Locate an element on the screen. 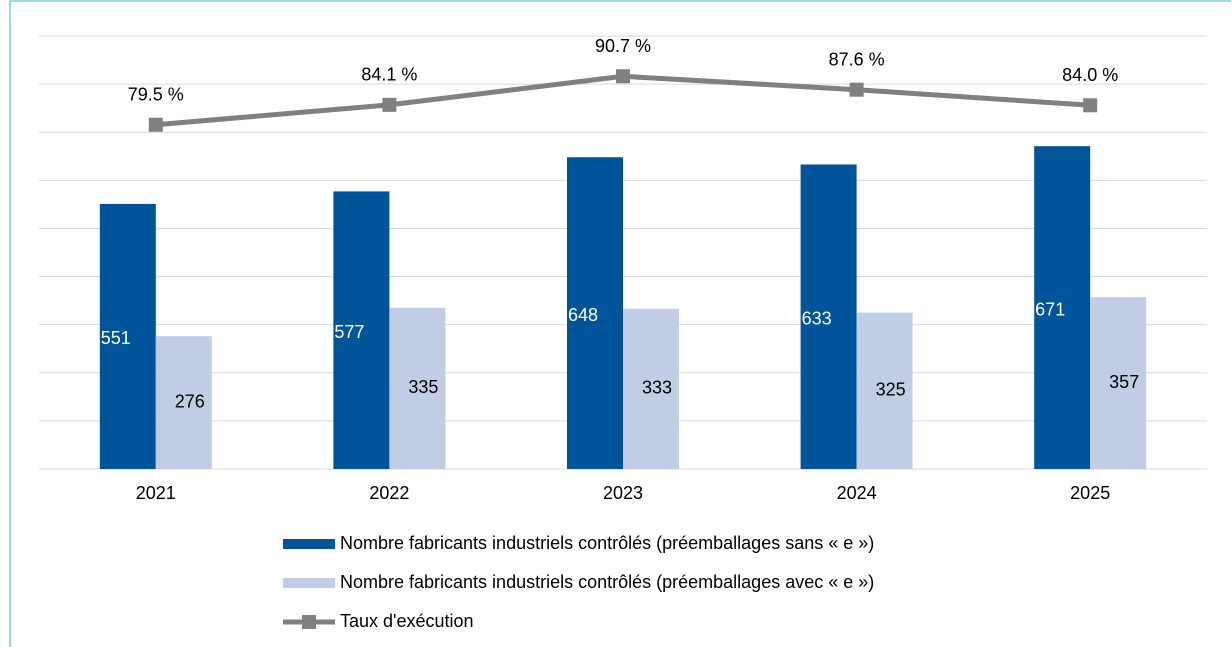 The image size is (1232, 647). legend-label: Taux d'exécution is located at coordinates (407, 621).